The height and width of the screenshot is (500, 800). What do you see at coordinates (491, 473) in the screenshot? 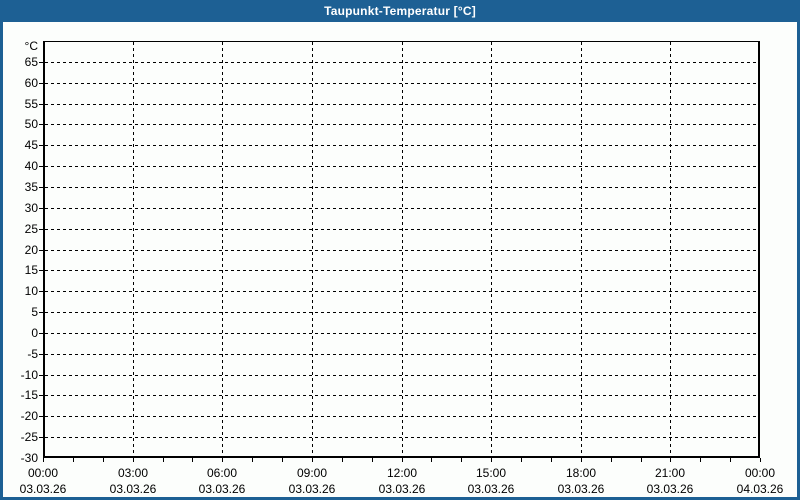
I see `x-axis-time-label: 15:00` at bounding box center [491, 473].